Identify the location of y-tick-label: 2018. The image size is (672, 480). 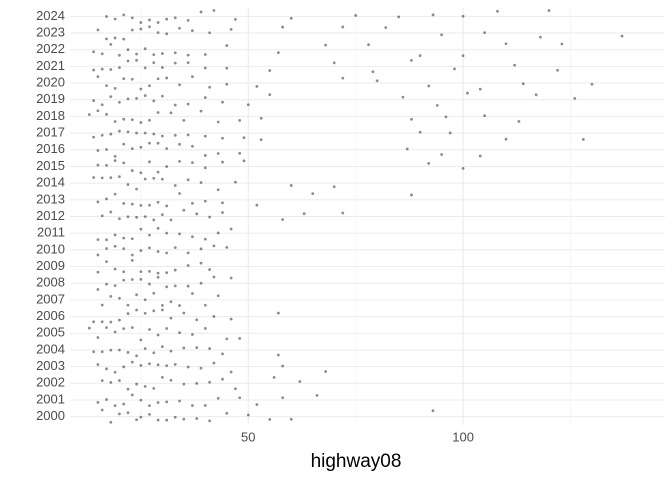
(50, 115).